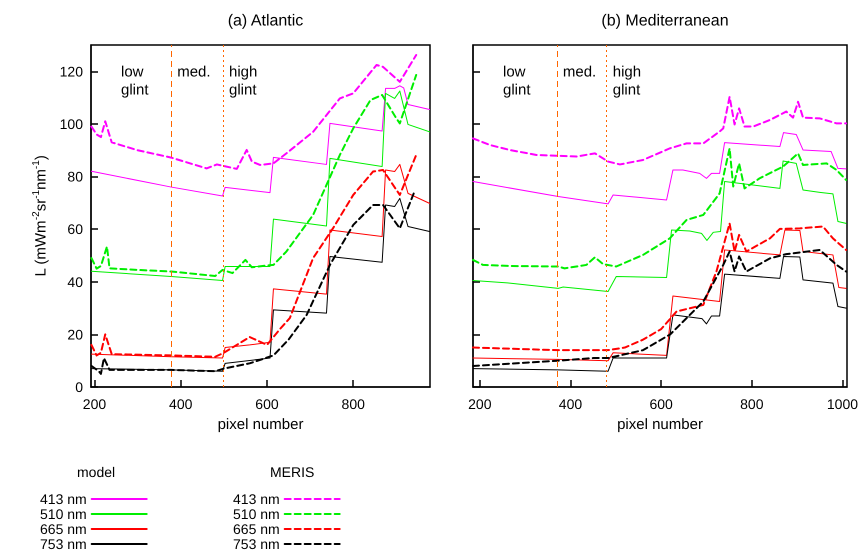 The height and width of the screenshot is (555, 865). I want to click on y-tick-label: 120, so click(72, 71).